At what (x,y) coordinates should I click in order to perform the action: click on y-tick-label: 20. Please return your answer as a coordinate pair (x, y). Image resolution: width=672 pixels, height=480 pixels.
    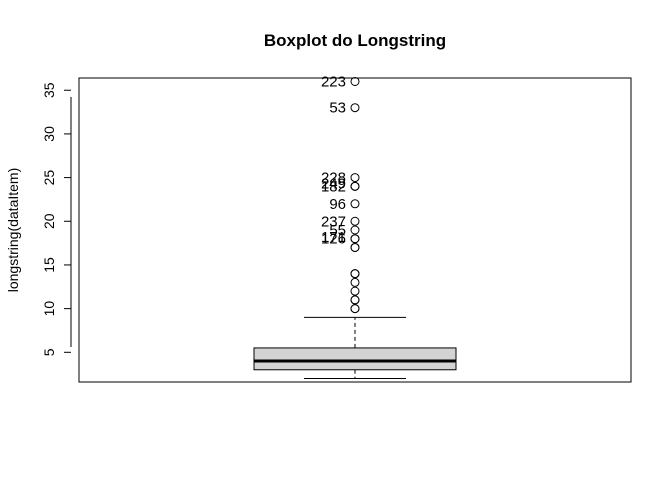
    Looking at the image, I should click on (49, 221).